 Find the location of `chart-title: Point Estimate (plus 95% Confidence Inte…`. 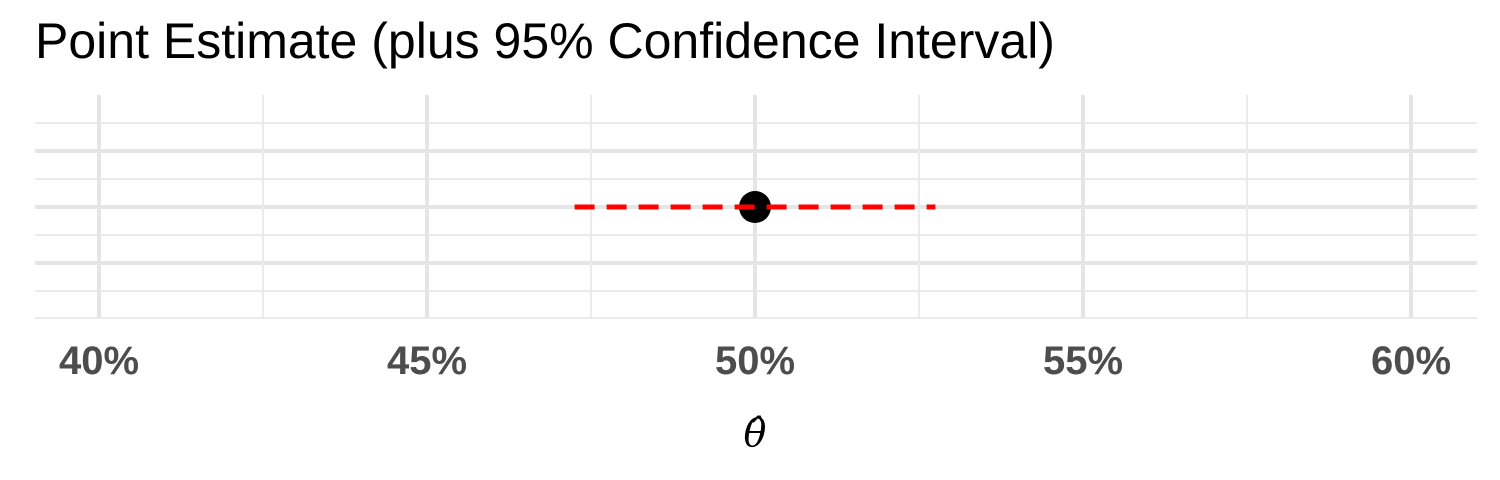

chart-title: Point Estimate (plus 95% Confidence Inte… is located at coordinates (545, 41).